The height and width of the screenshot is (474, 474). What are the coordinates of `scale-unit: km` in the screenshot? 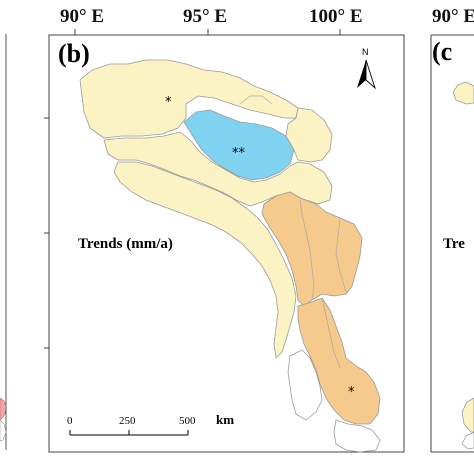 It's located at (225, 419).